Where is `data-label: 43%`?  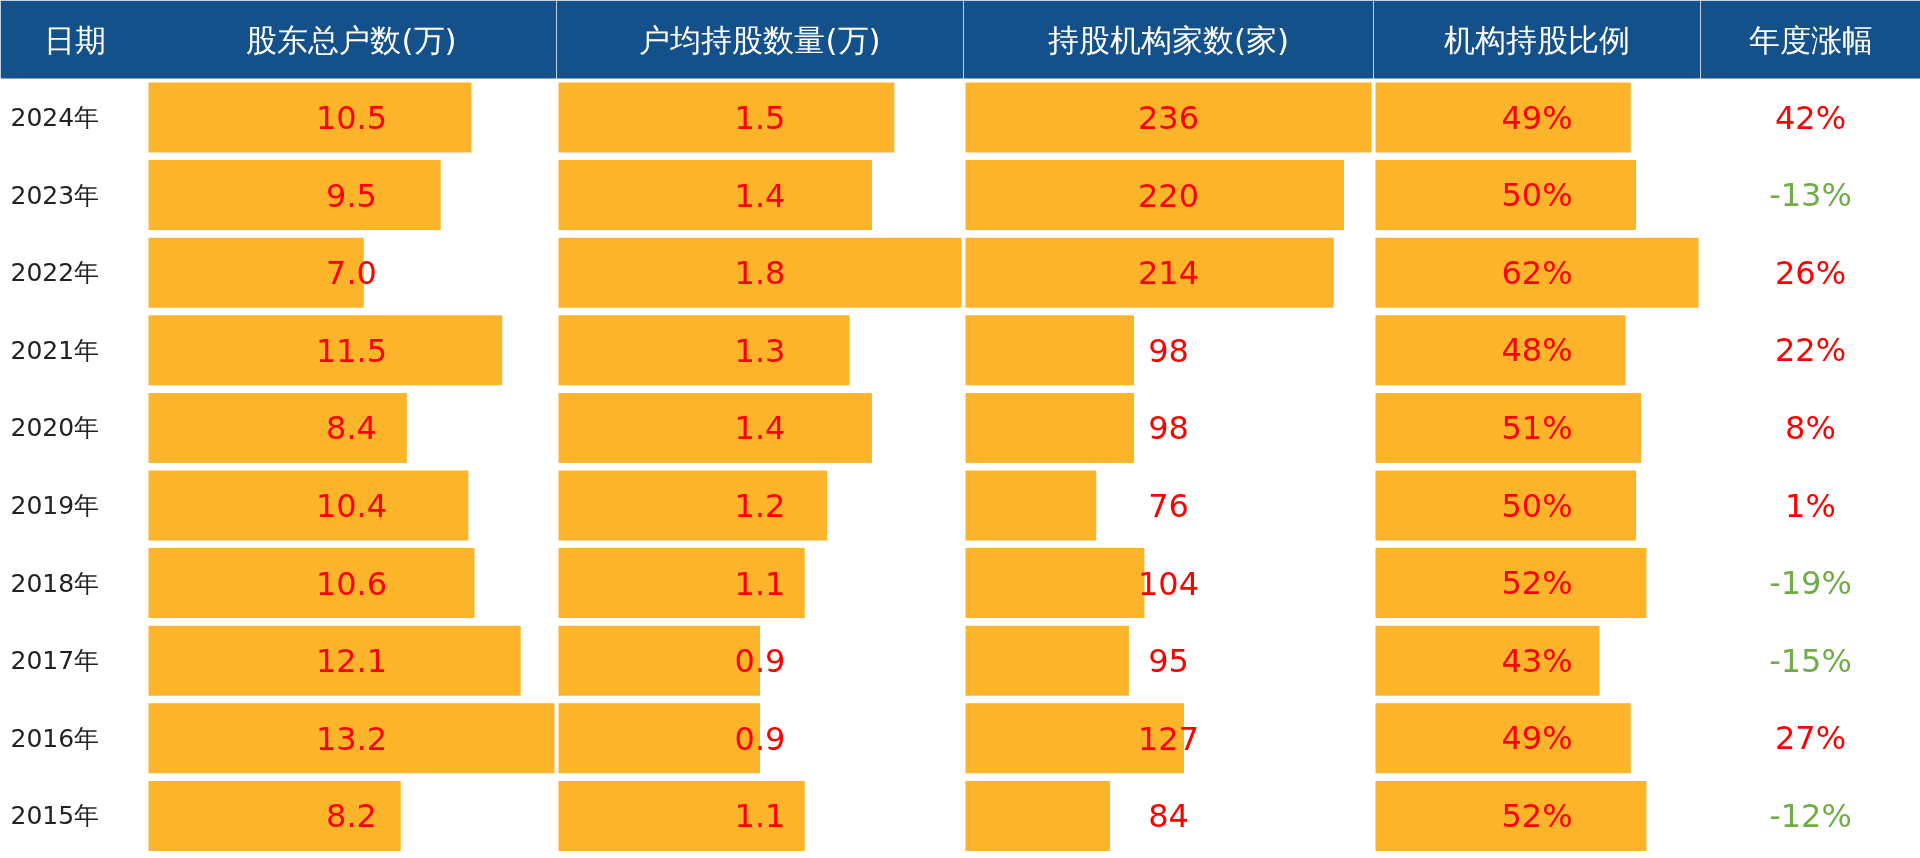
data-label: 43% is located at coordinates (1537, 660).